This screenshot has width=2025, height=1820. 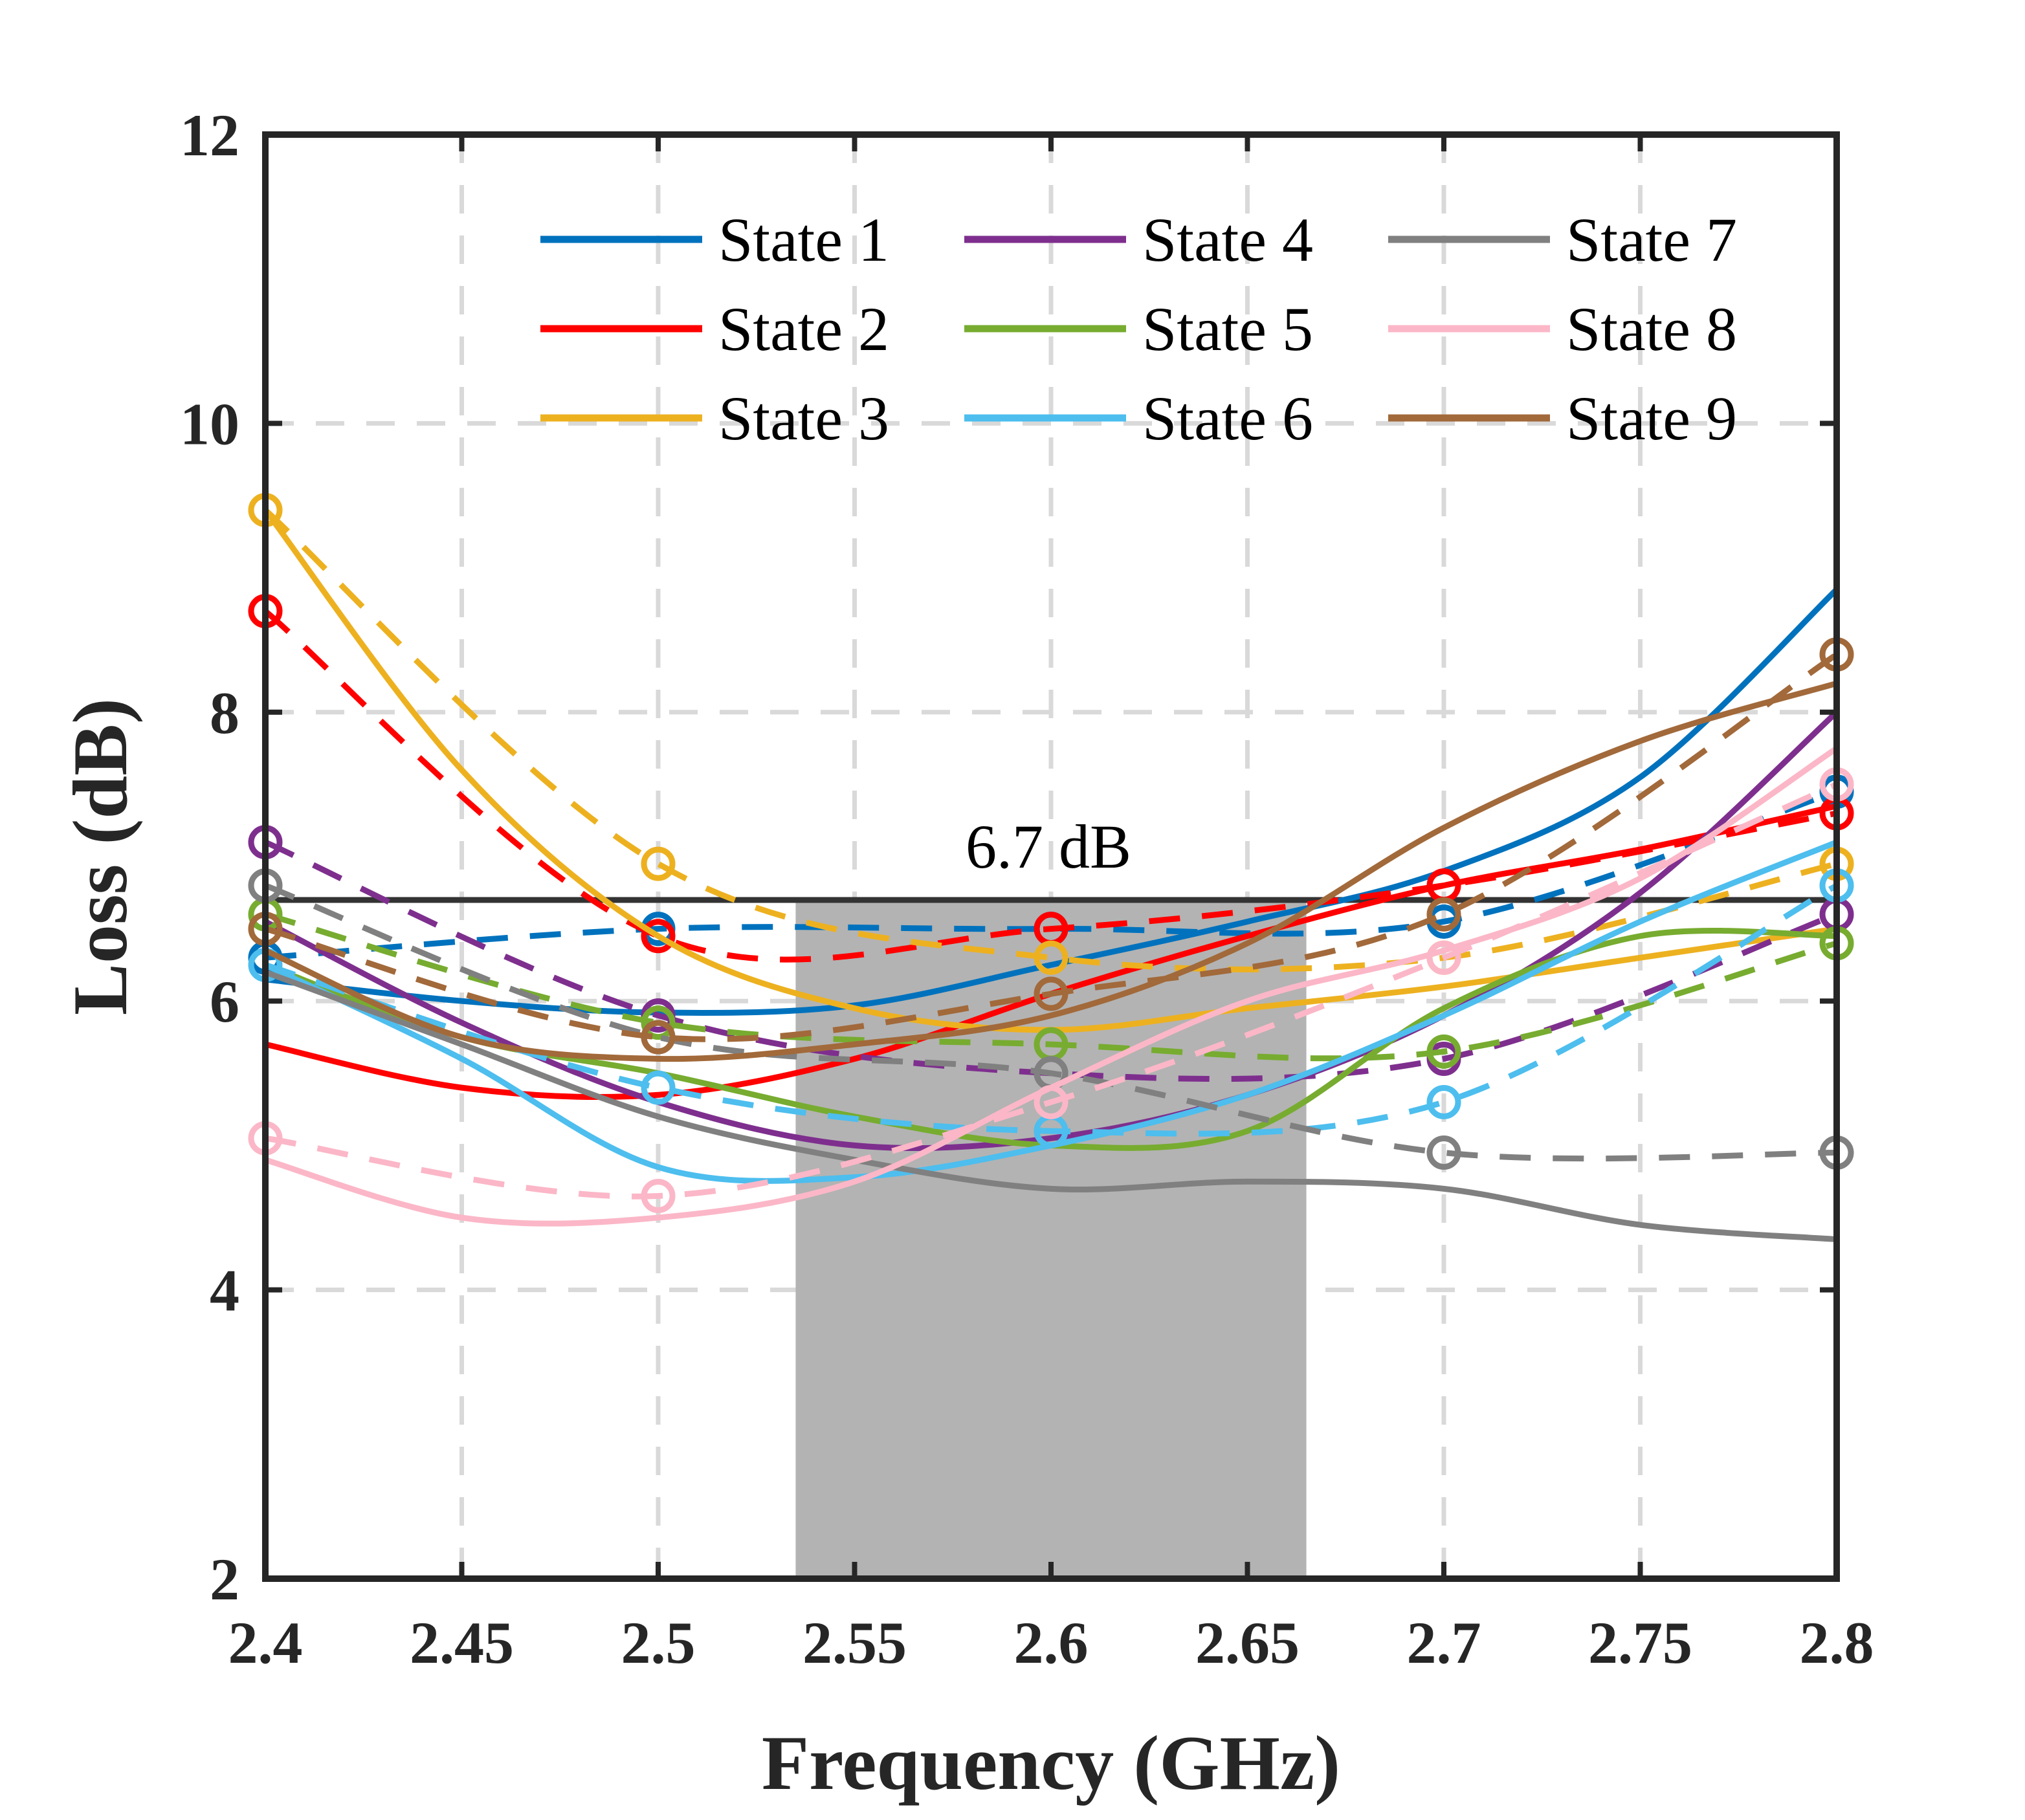 What do you see at coordinates (224, 1002) in the screenshot?
I see `y-tick-label-2: 6` at bounding box center [224, 1002].